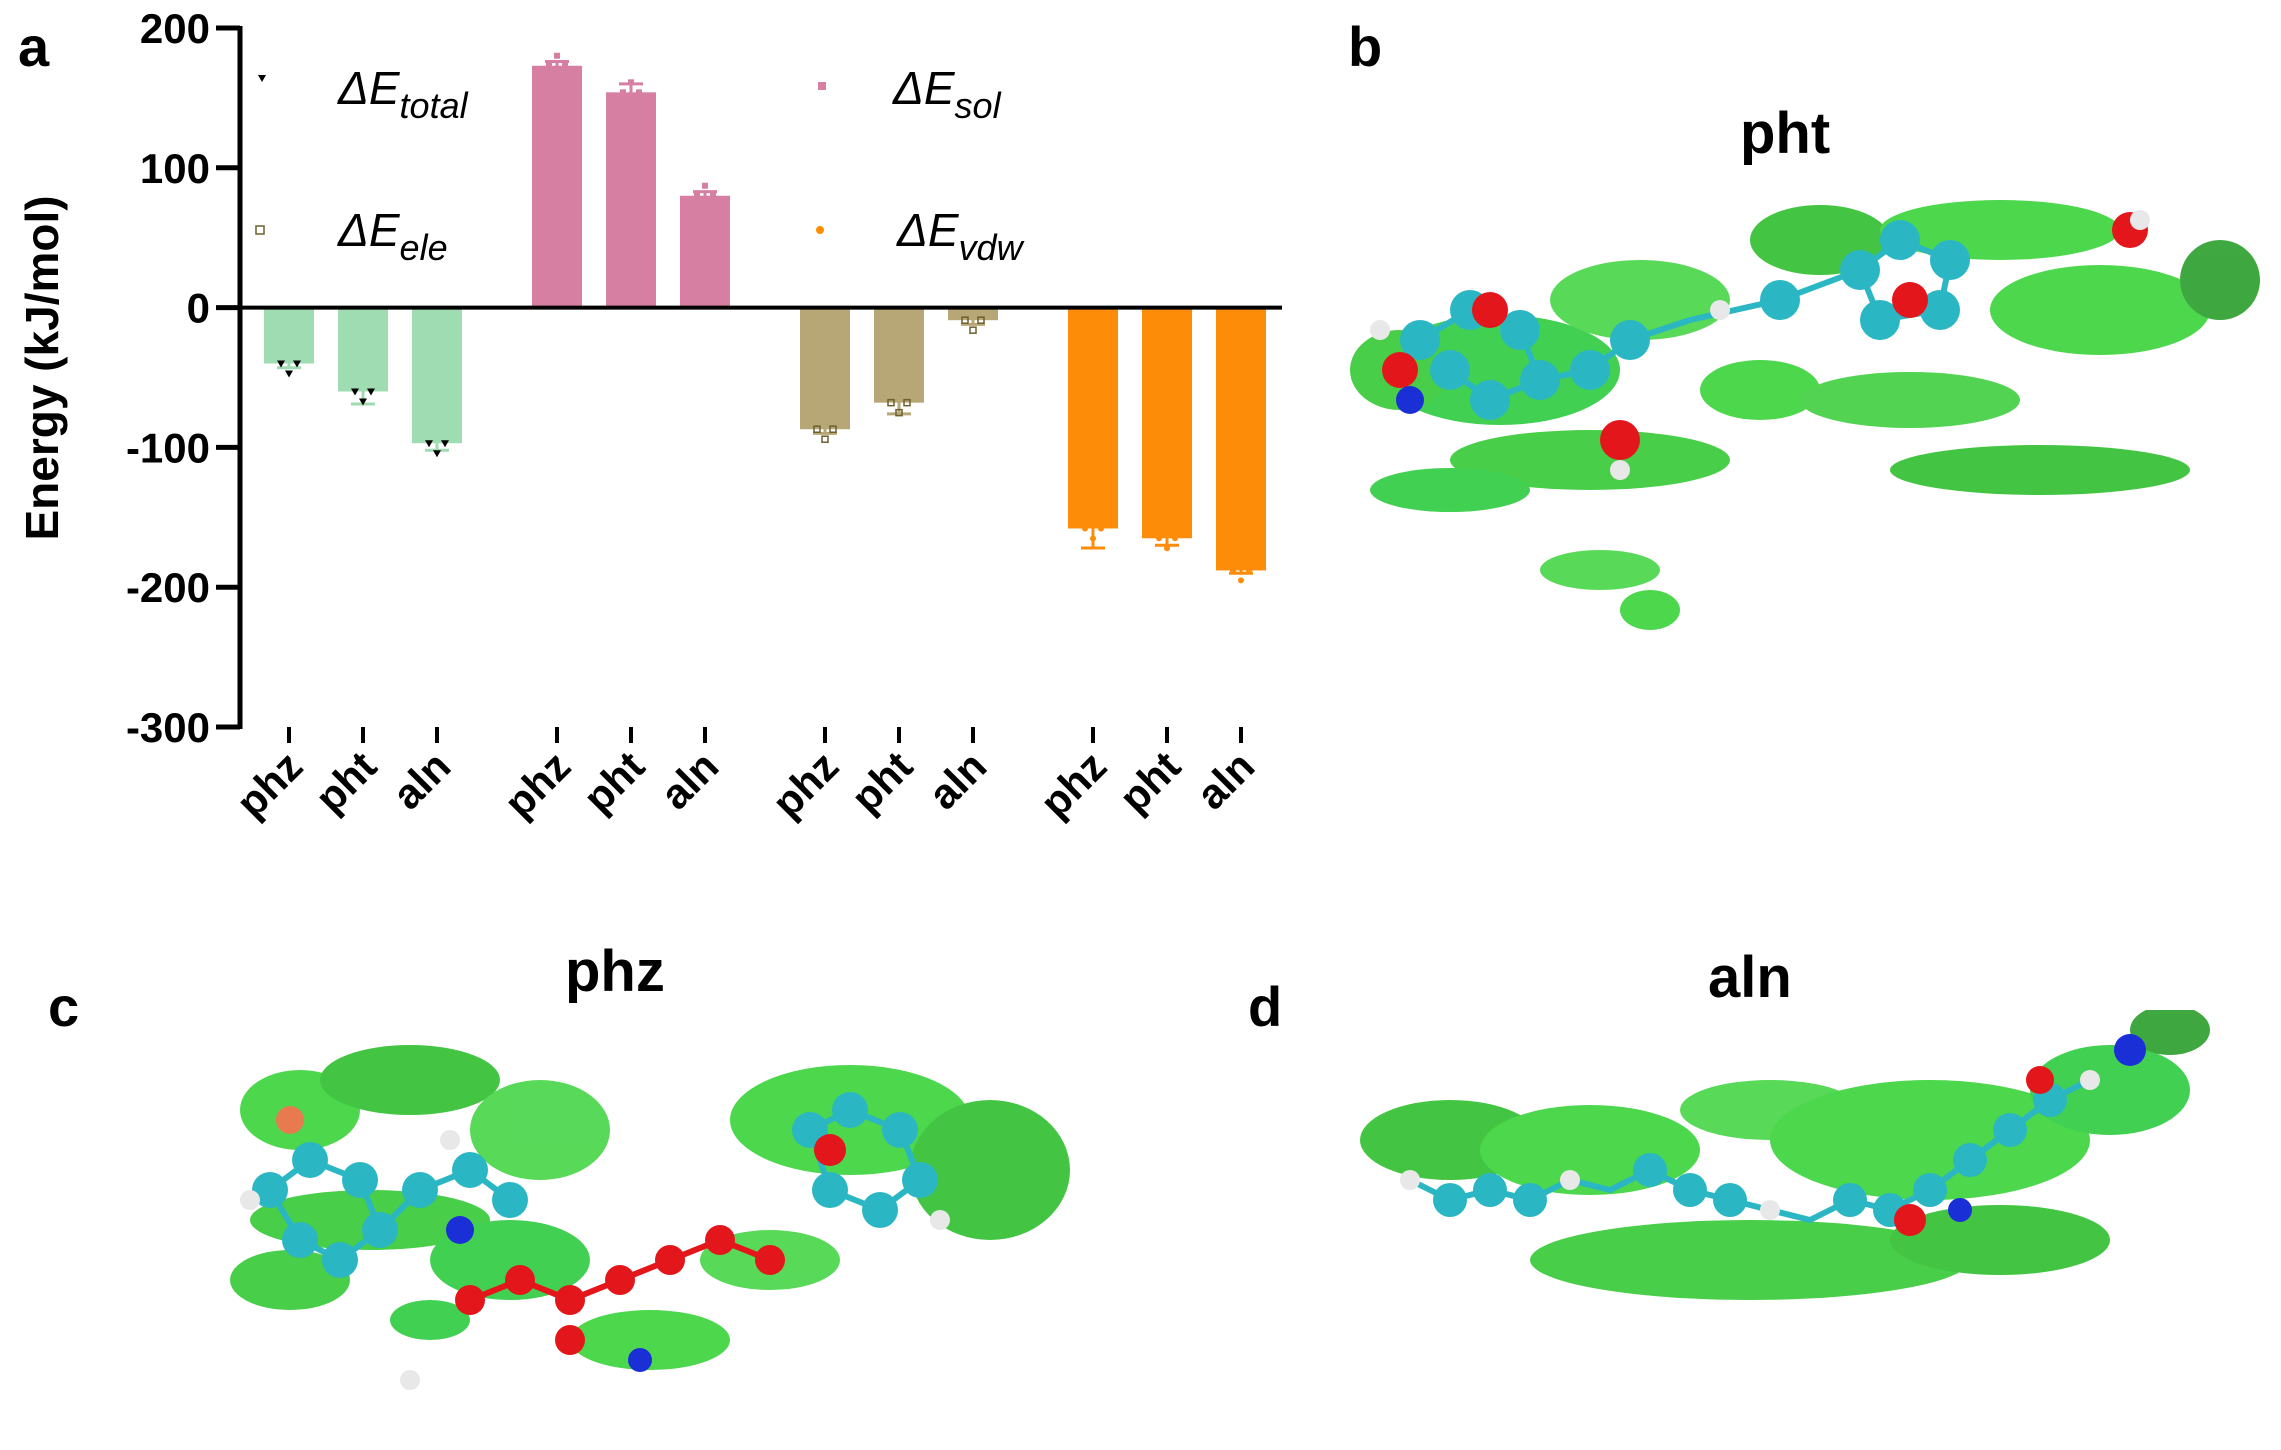  What do you see at coordinates (825, 368) in the screenshot?
I see `bar-ele-phz` at bounding box center [825, 368].